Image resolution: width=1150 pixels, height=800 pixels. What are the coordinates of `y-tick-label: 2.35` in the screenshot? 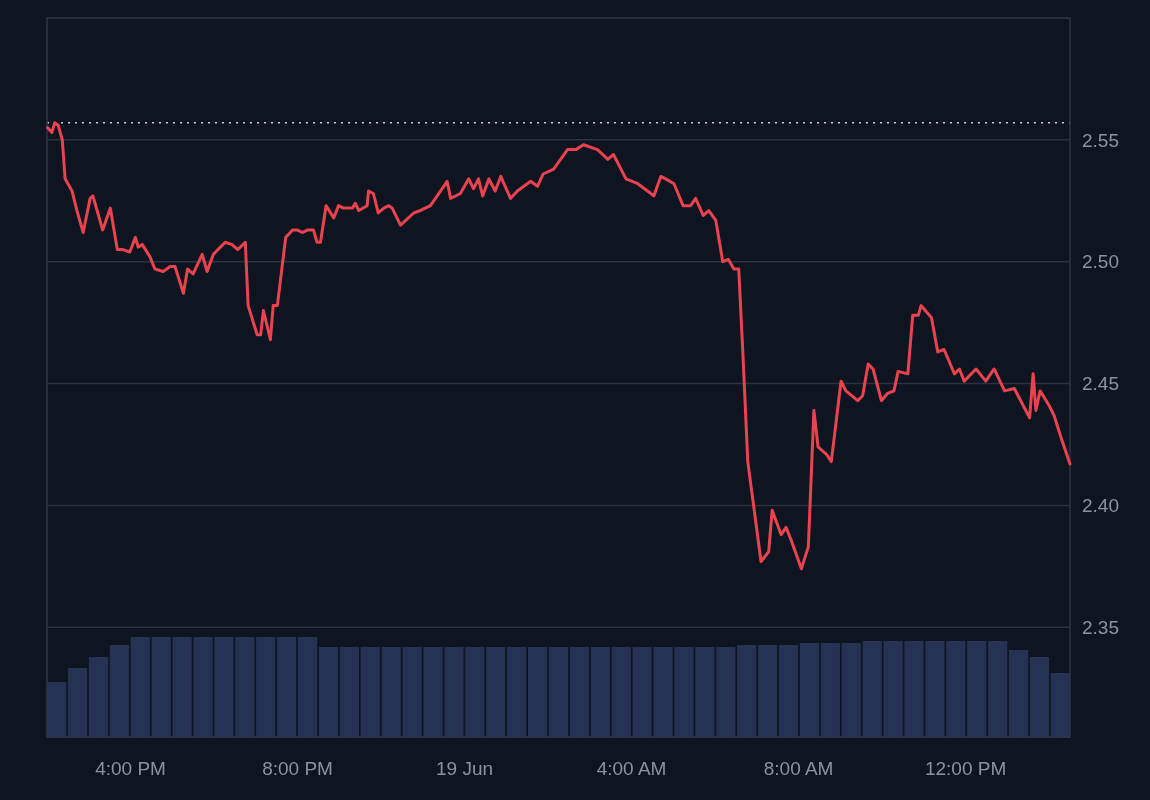 It's located at (1100, 627).